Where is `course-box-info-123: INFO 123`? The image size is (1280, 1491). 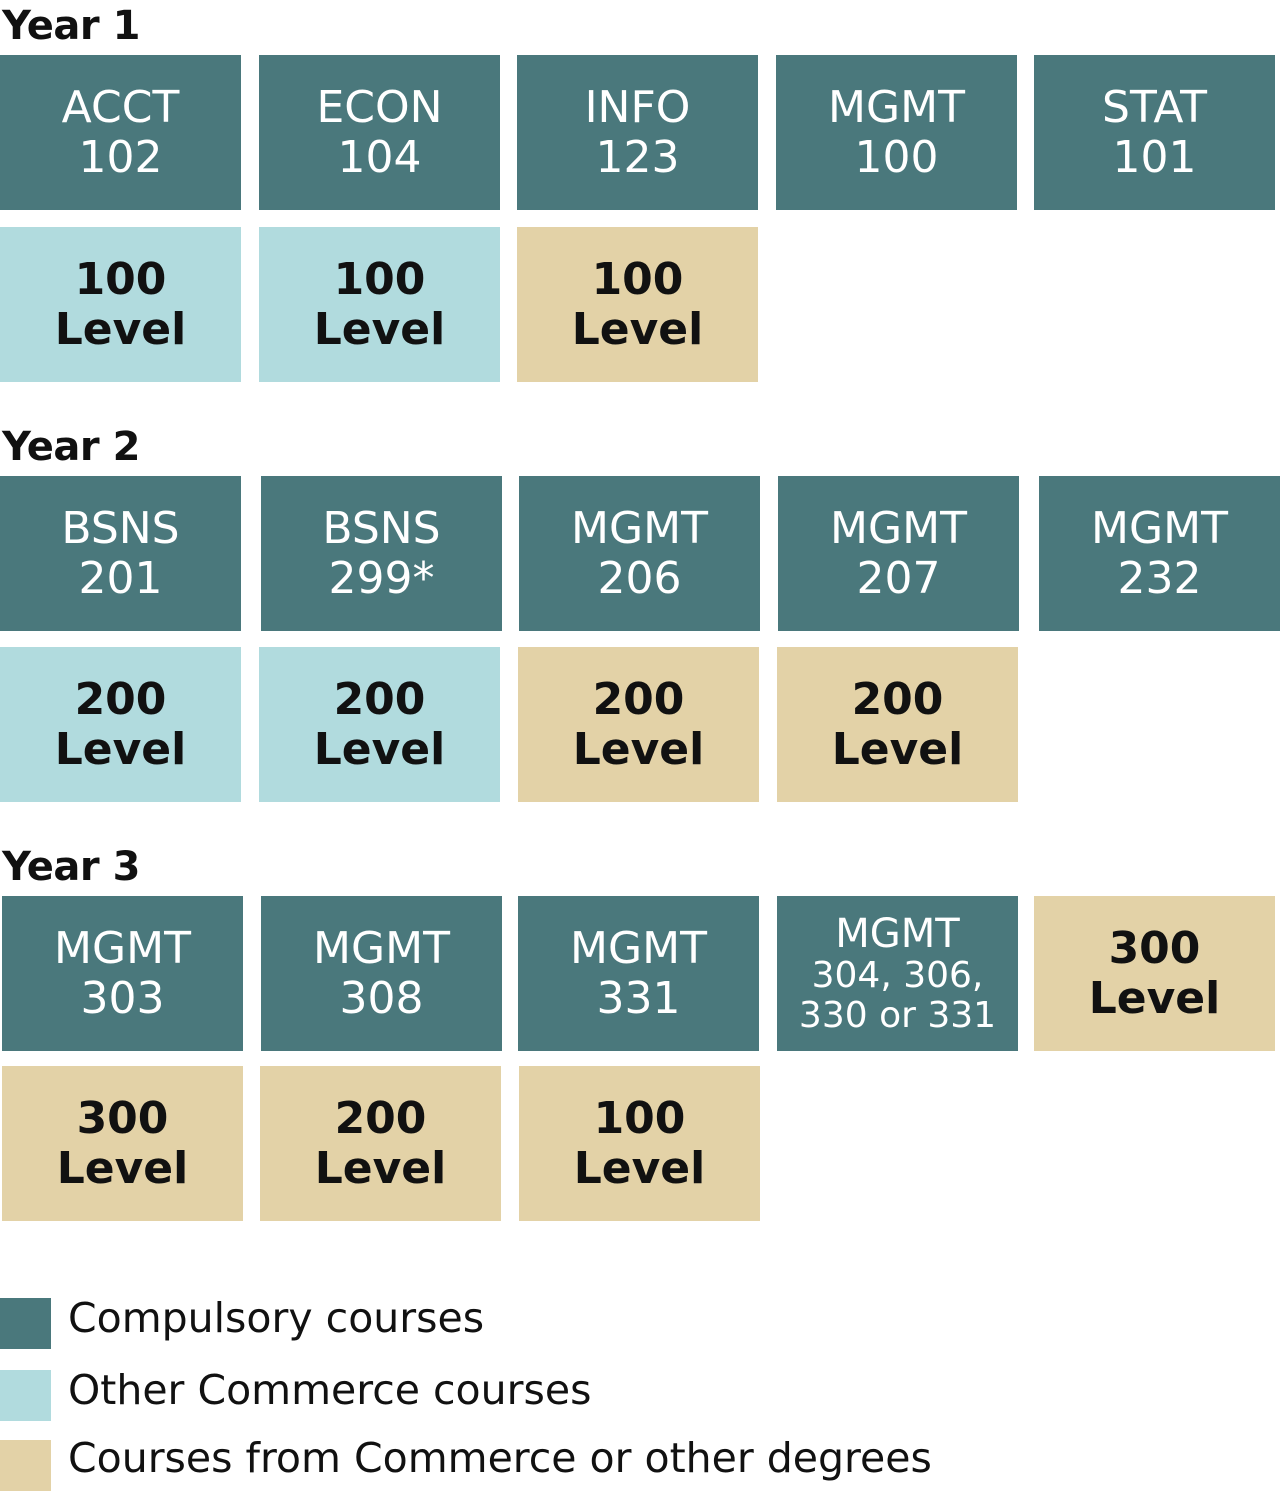
course-box-info-123: INFO 123 is located at coordinates (637, 132).